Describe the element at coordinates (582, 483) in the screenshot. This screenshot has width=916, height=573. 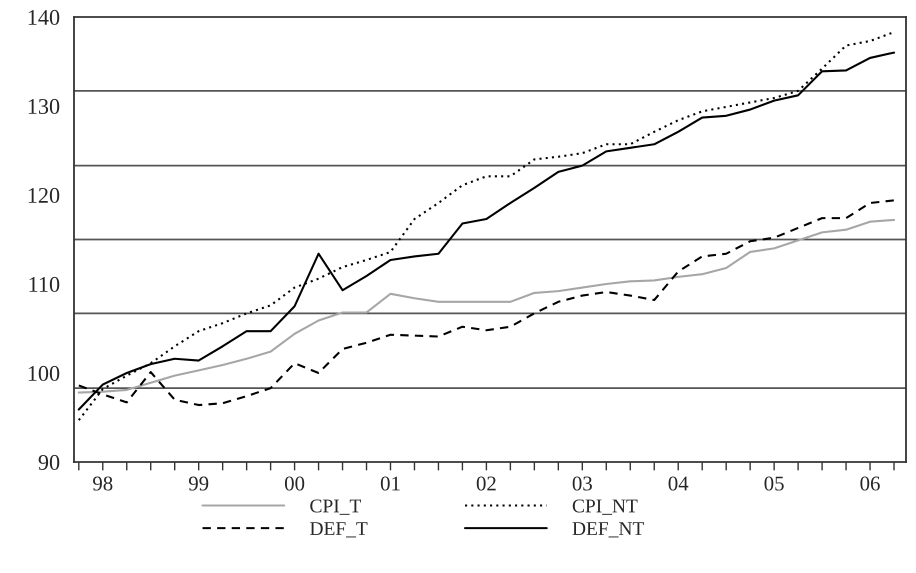
I see `x-tick-label: 03` at that location.